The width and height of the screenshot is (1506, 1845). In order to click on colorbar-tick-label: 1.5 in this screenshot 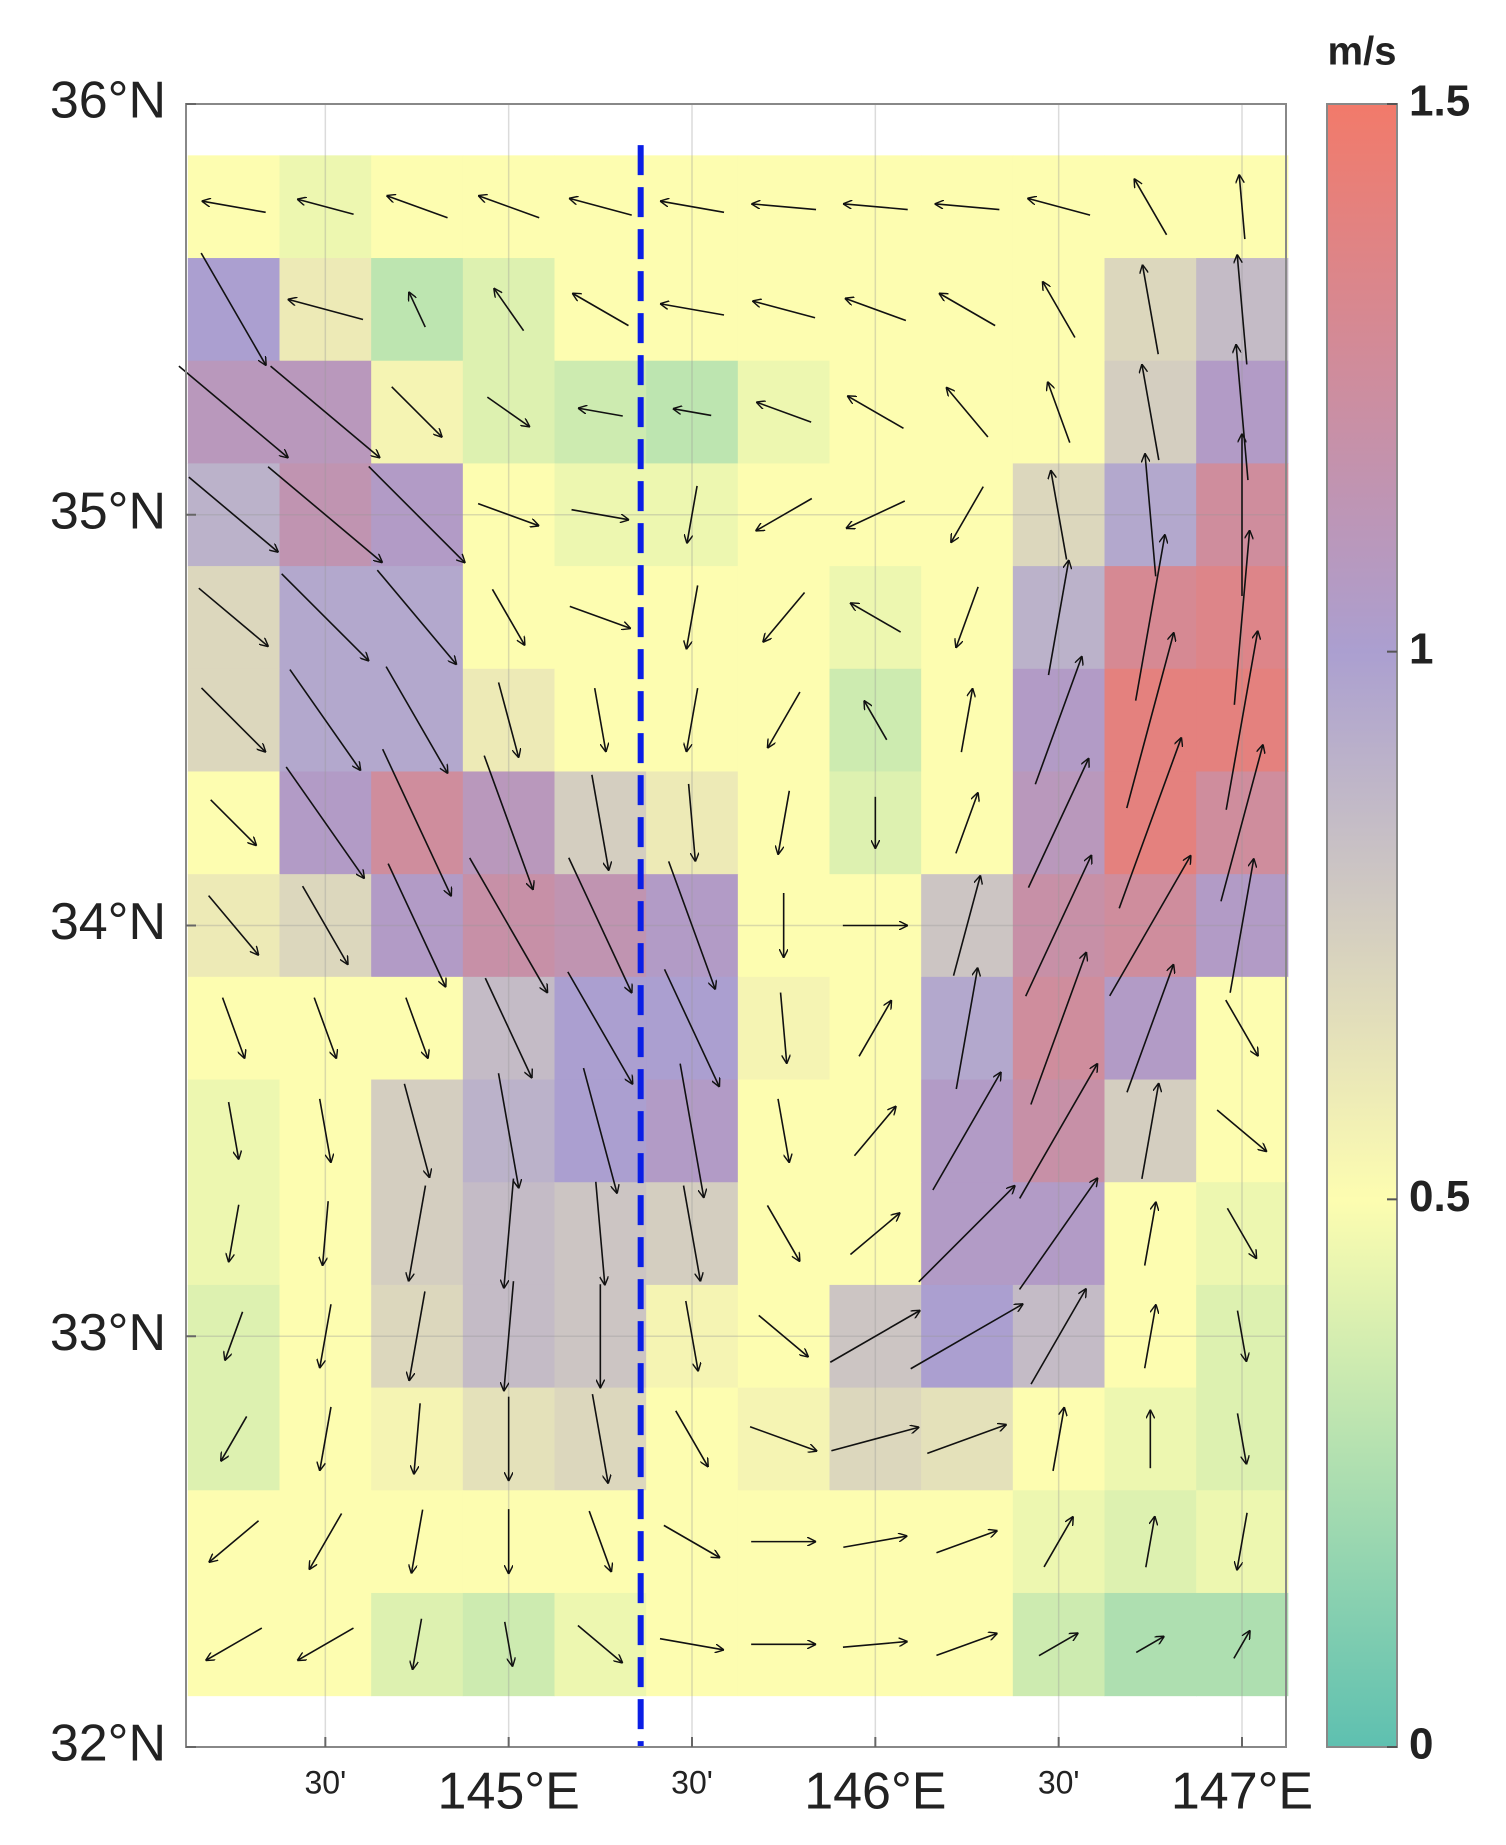, I will do `click(1439, 101)`.